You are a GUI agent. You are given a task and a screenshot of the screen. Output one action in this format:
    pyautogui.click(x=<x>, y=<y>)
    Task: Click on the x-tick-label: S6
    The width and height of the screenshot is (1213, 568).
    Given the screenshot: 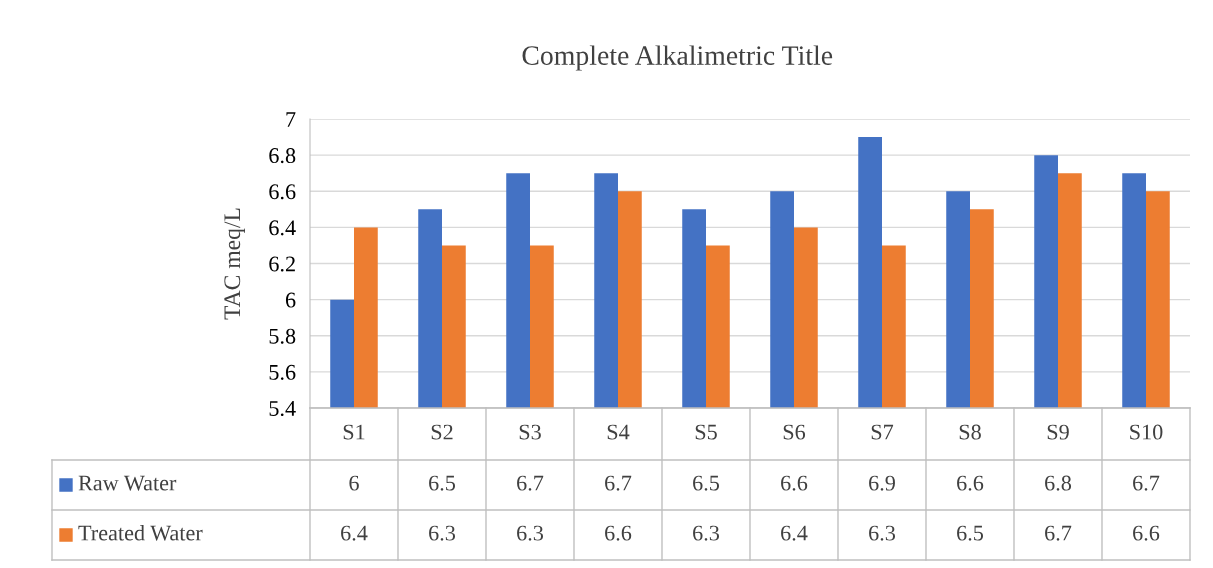 What is the action you would take?
    pyautogui.click(x=794, y=432)
    